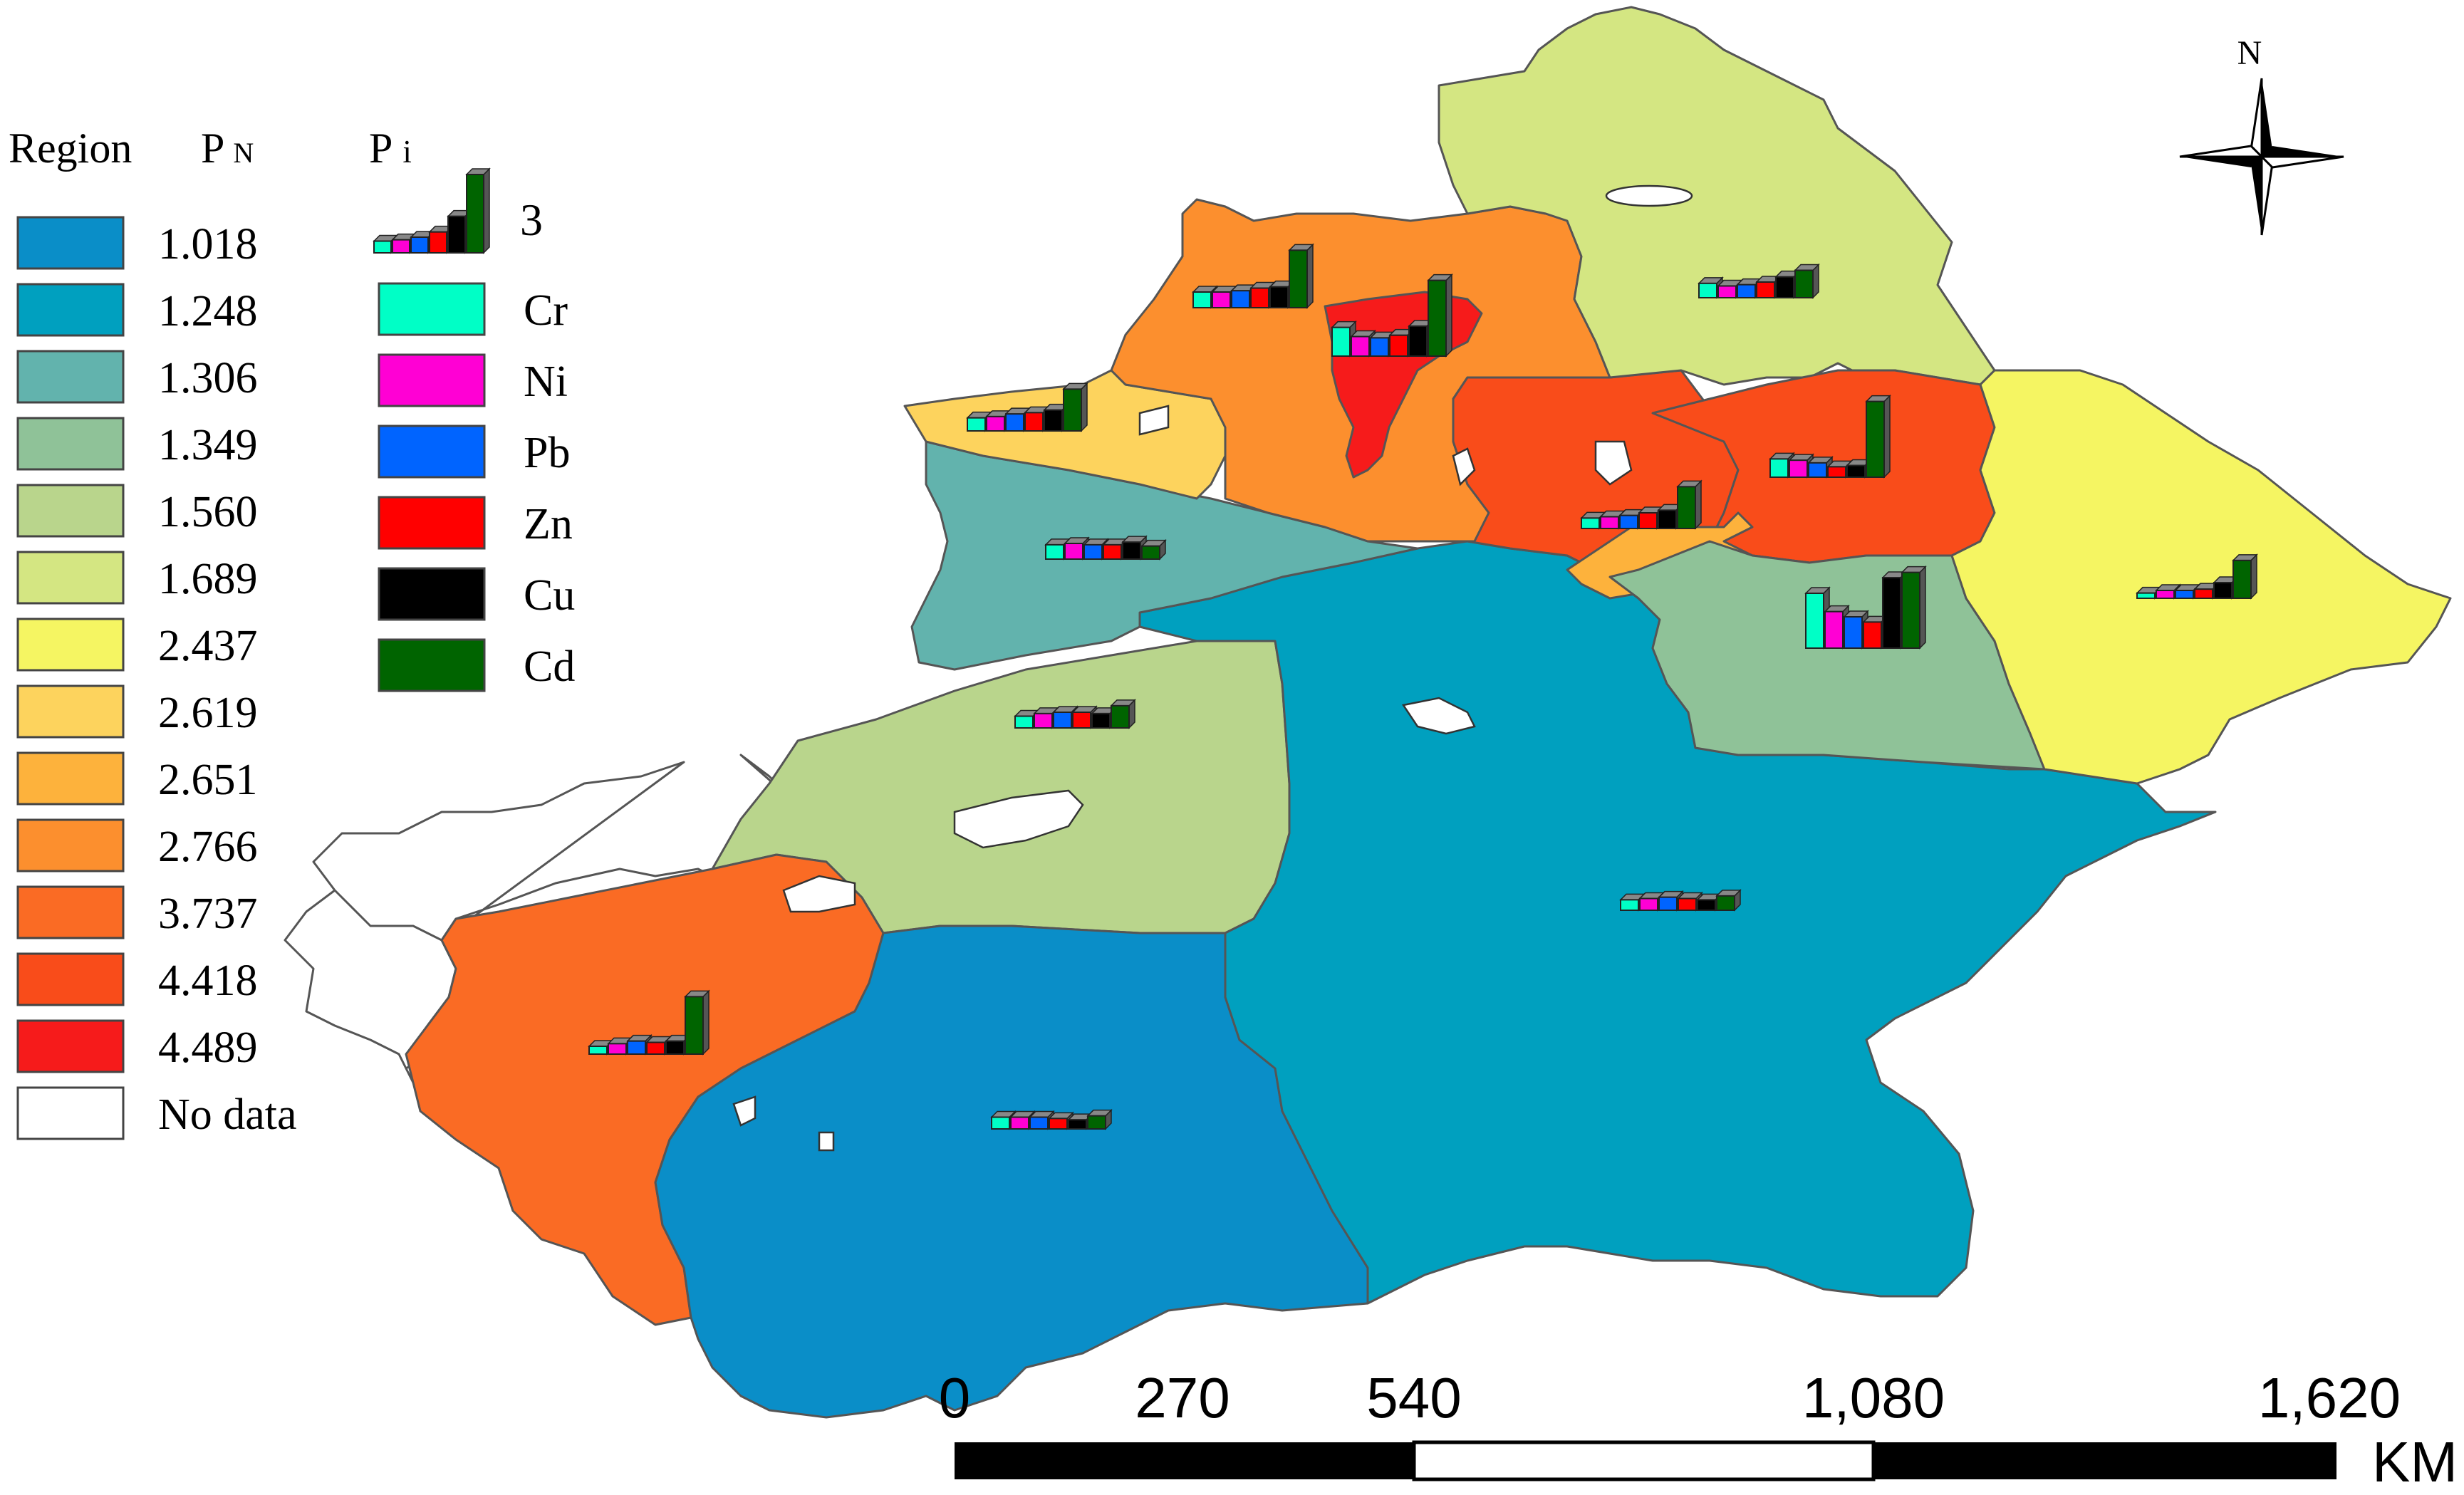  What do you see at coordinates (208, 847) in the screenshot?
I see `legend-value-9: 2.766` at bounding box center [208, 847].